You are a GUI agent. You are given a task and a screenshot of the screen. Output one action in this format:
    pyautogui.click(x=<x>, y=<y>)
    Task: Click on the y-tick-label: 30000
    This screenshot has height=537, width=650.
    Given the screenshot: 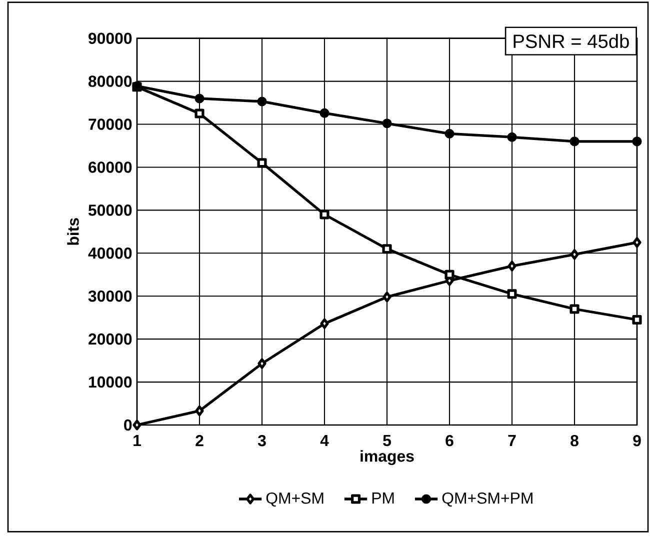 What is the action you would take?
    pyautogui.click(x=110, y=296)
    